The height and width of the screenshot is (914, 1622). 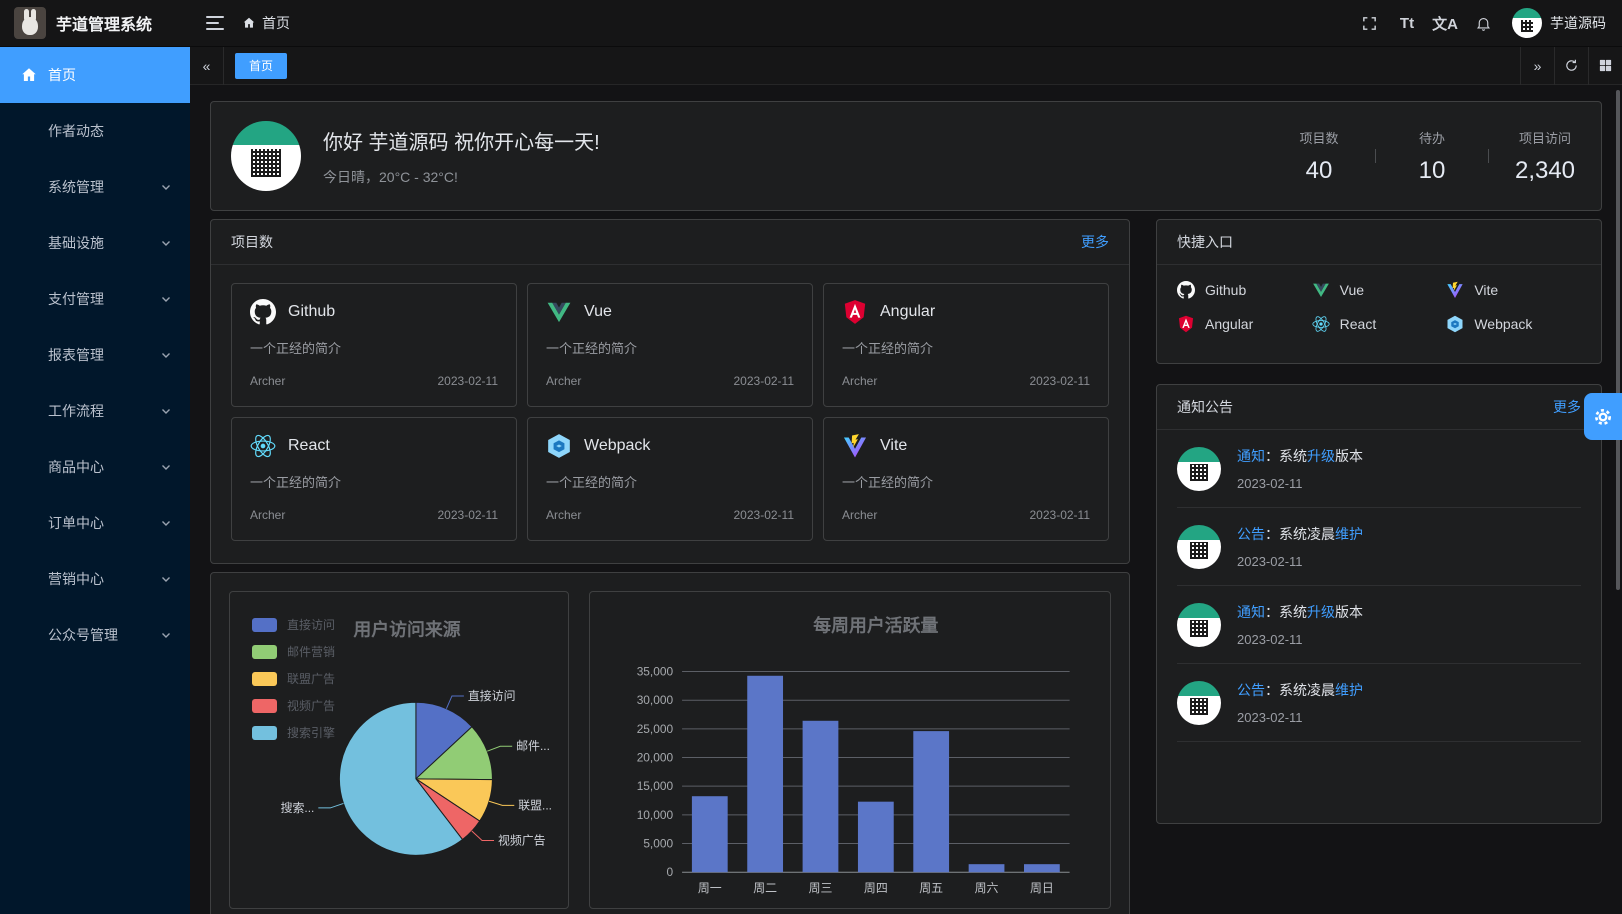 I want to click on stat-value: 10, so click(x=1432, y=170).